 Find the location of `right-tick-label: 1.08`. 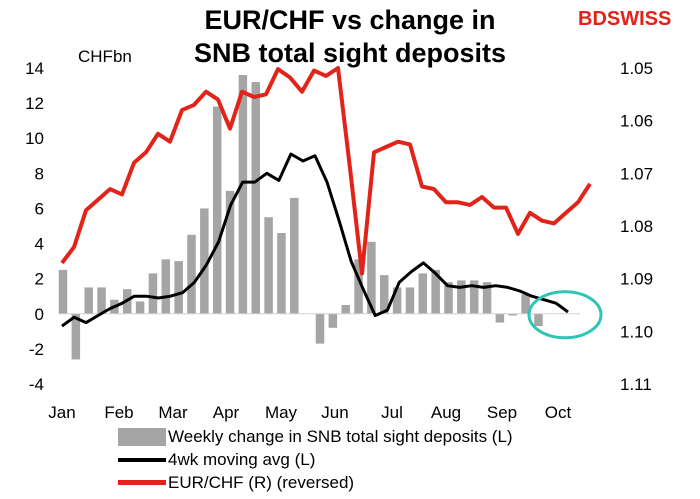

right-tick-label: 1.08 is located at coordinates (636, 226).